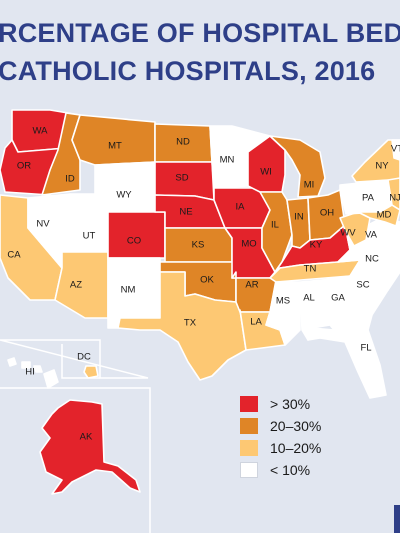 Image resolution: width=400 pixels, height=533 pixels. Describe the element at coordinates (249, 426) in the screenshot. I see `legend-swatch-20to30` at that location.